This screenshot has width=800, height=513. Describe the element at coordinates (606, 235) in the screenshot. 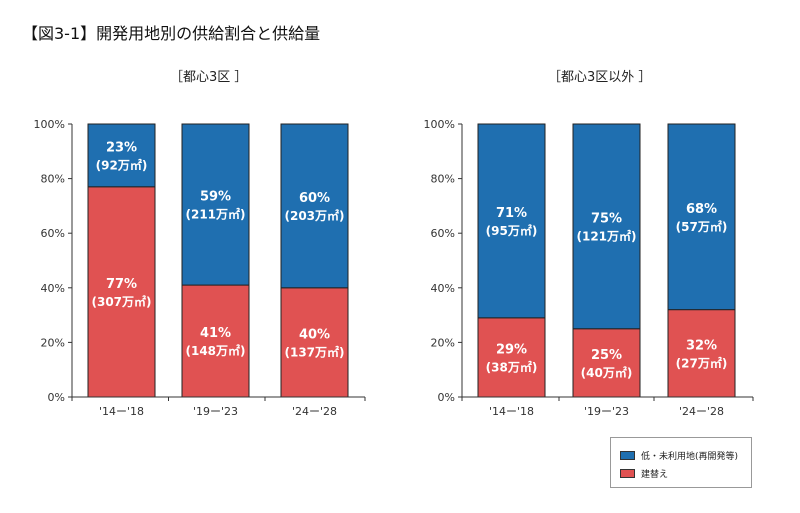

I see `data-sublabel: (121万㎡)` at that location.